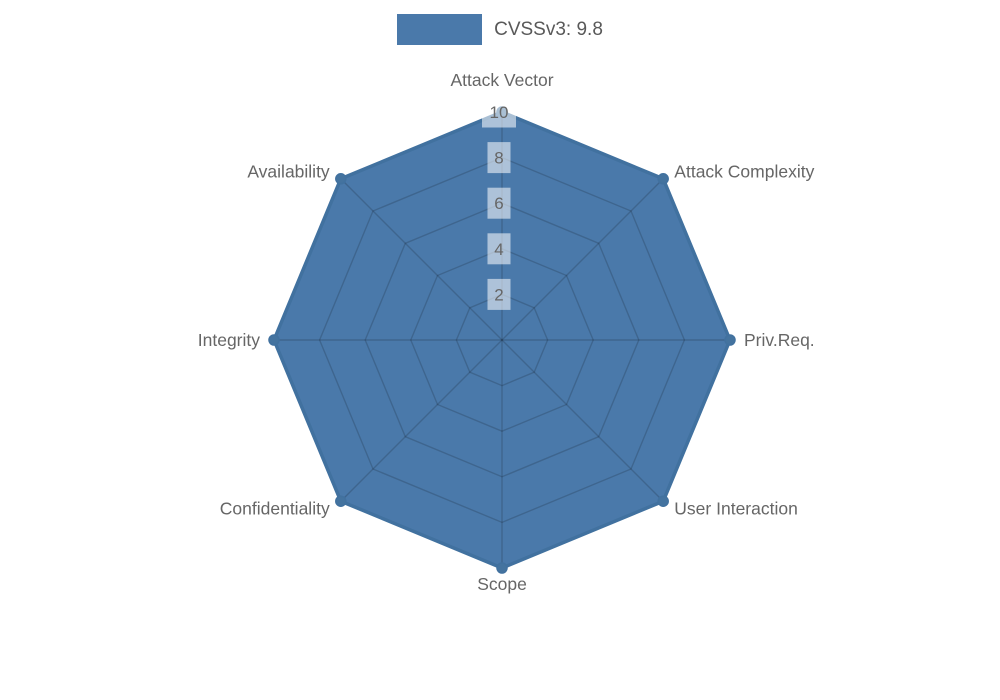 This screenshot has height=700, width=1000. I want to click on radar-axis-label: Availability, so click(288, 172).